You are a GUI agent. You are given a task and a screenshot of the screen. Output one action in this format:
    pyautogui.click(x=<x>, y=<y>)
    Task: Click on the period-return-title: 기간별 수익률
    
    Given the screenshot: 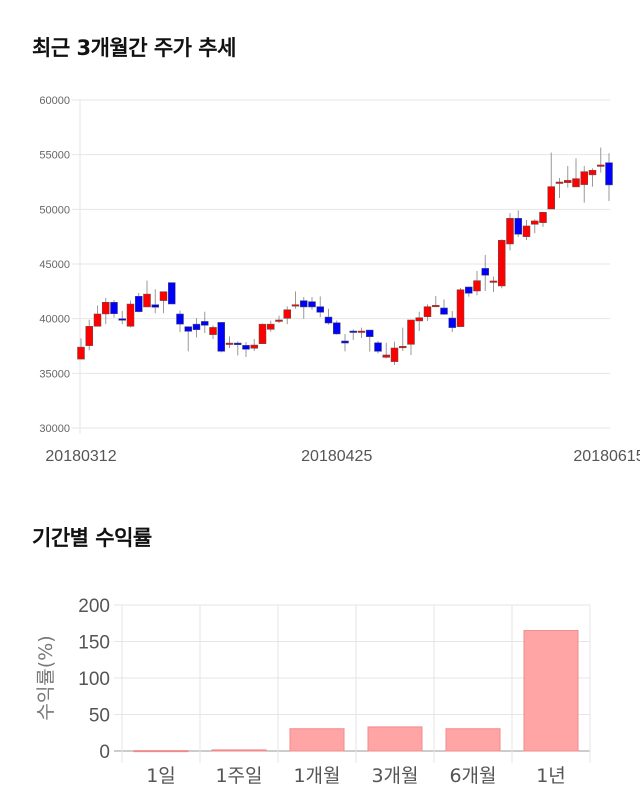 What is the action you would take?
    pyautogui.click(x=92, y=538)
    